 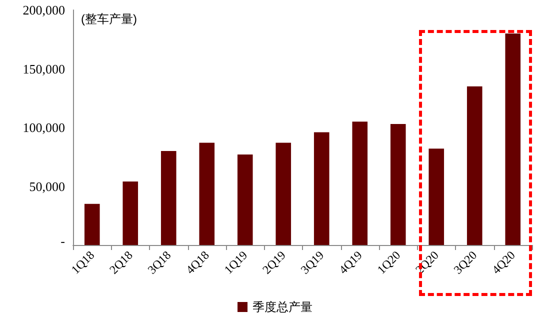 I want to click on y-tick-label: 50,000, so click(x=47, y=186).